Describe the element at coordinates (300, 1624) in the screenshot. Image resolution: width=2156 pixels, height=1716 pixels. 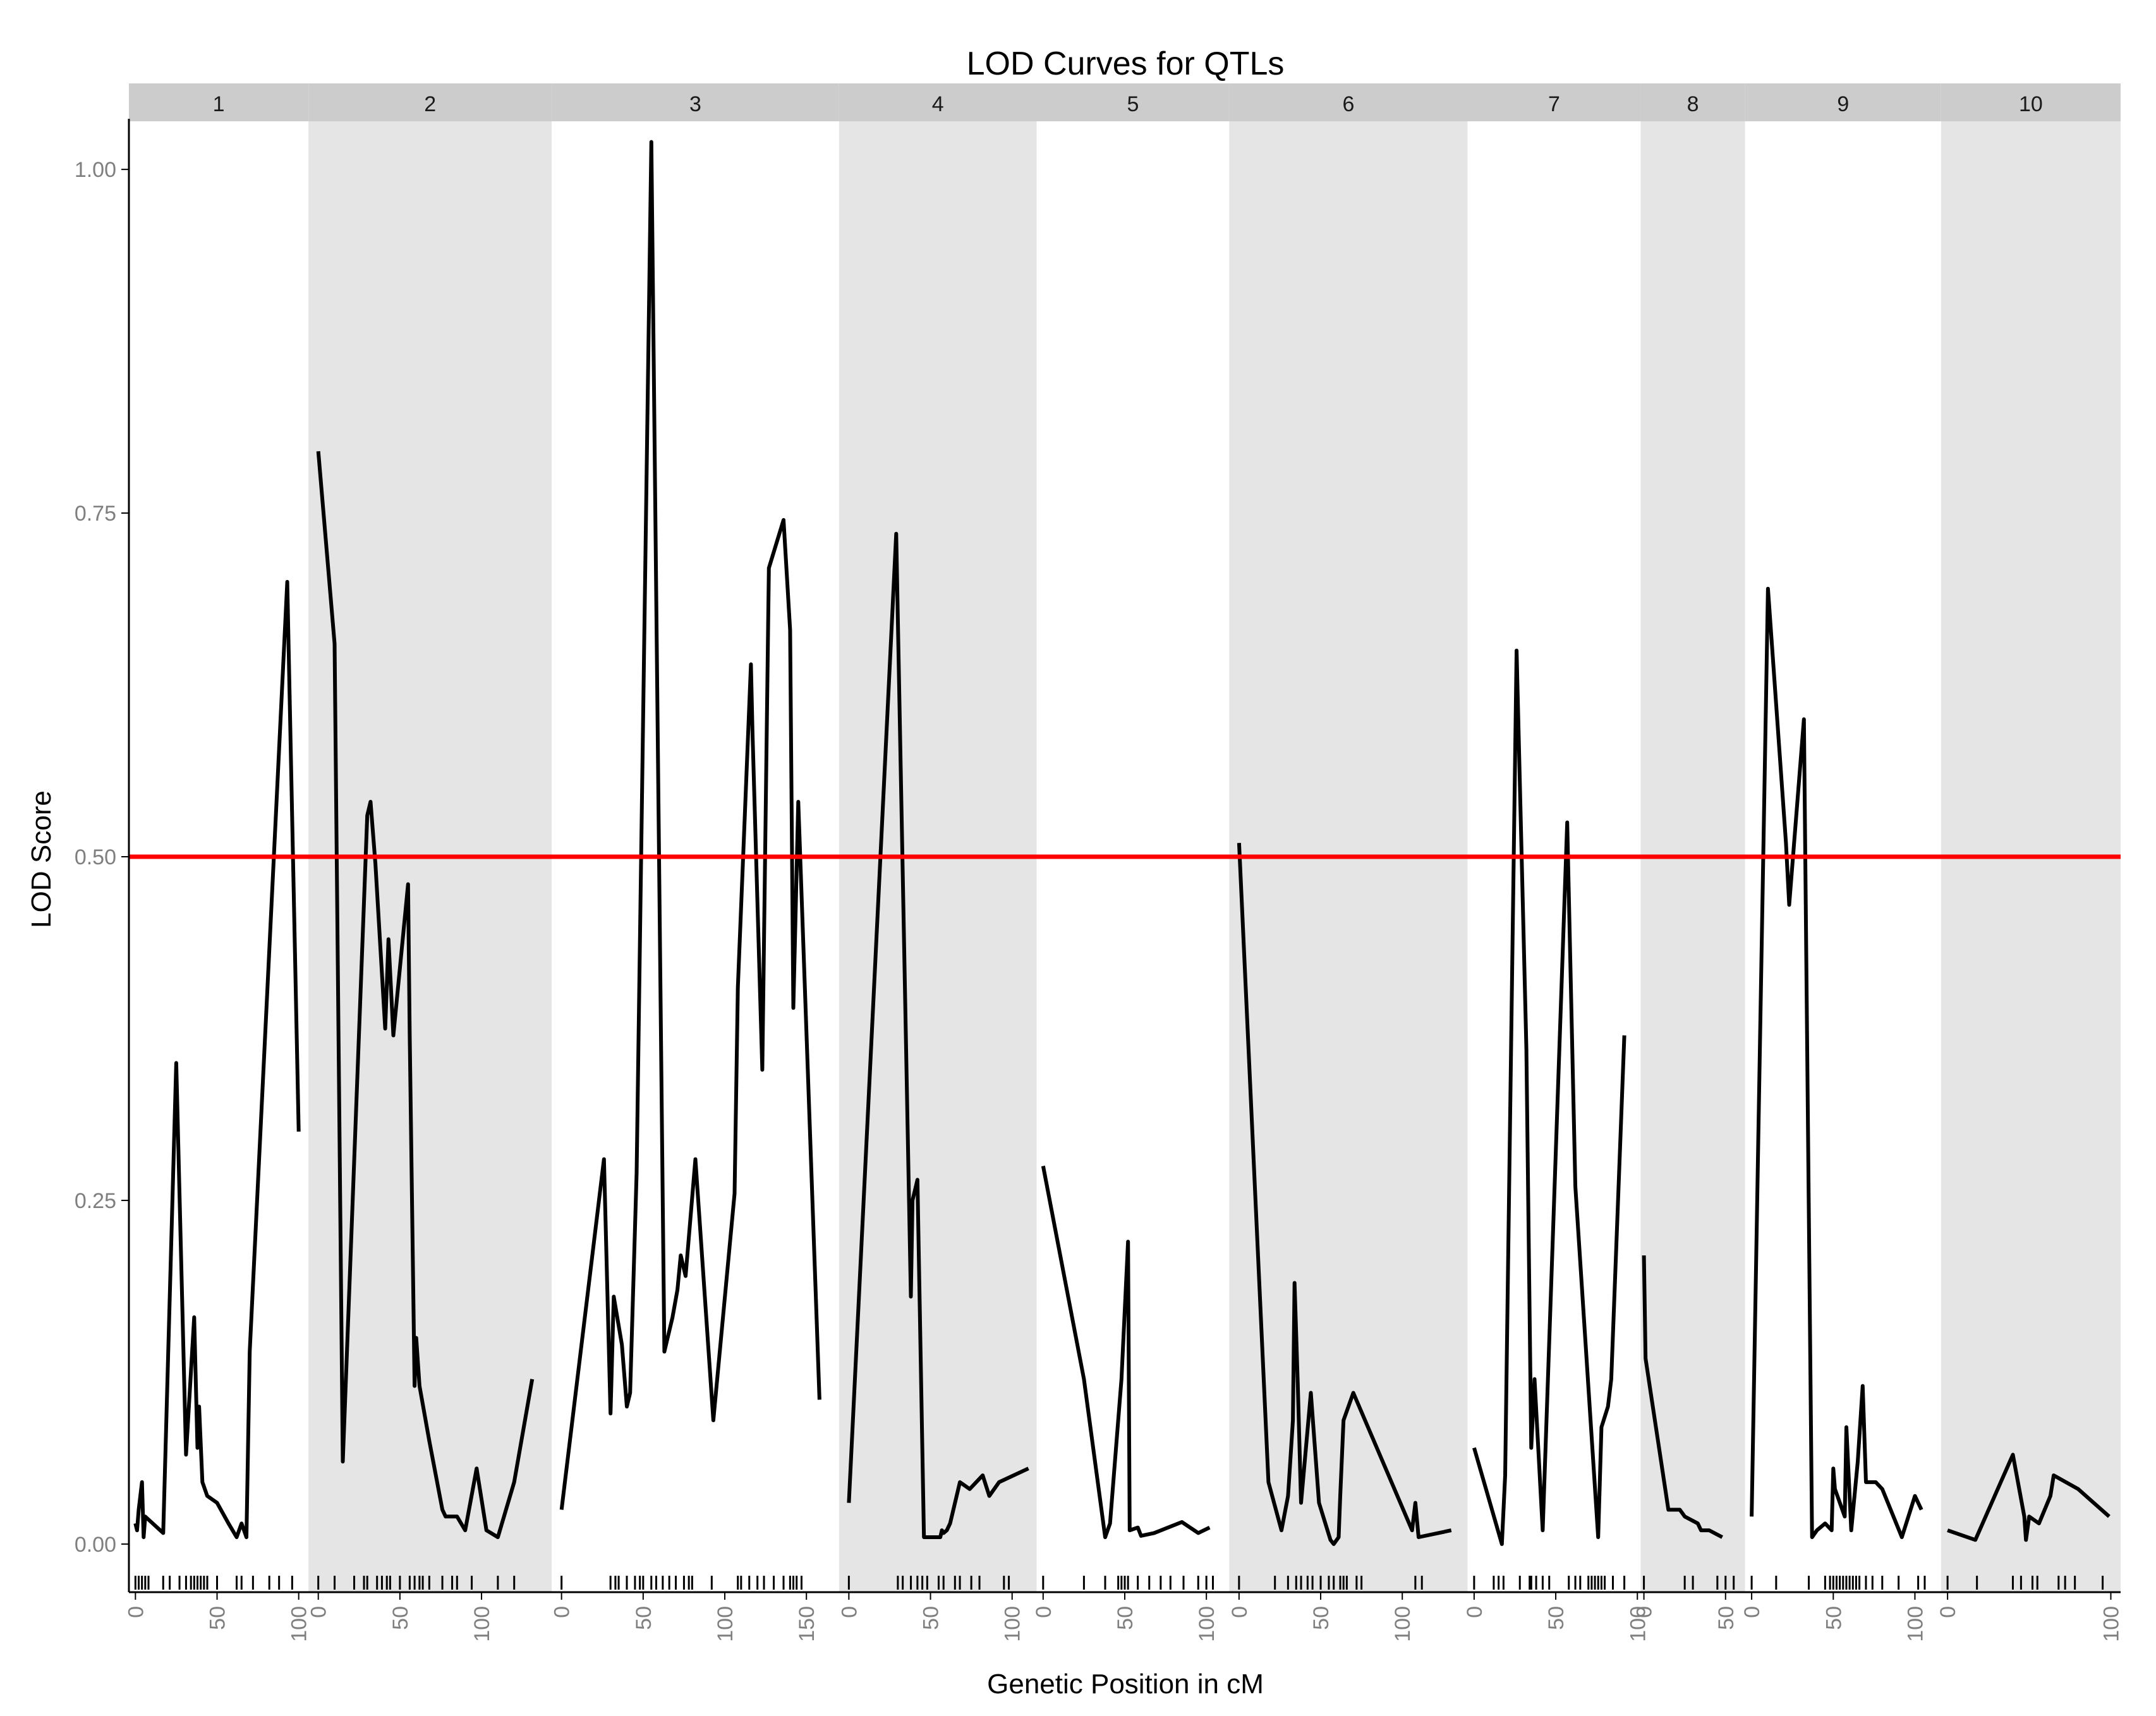
I see `x-tick-label-chr1-100: 100` at that location.